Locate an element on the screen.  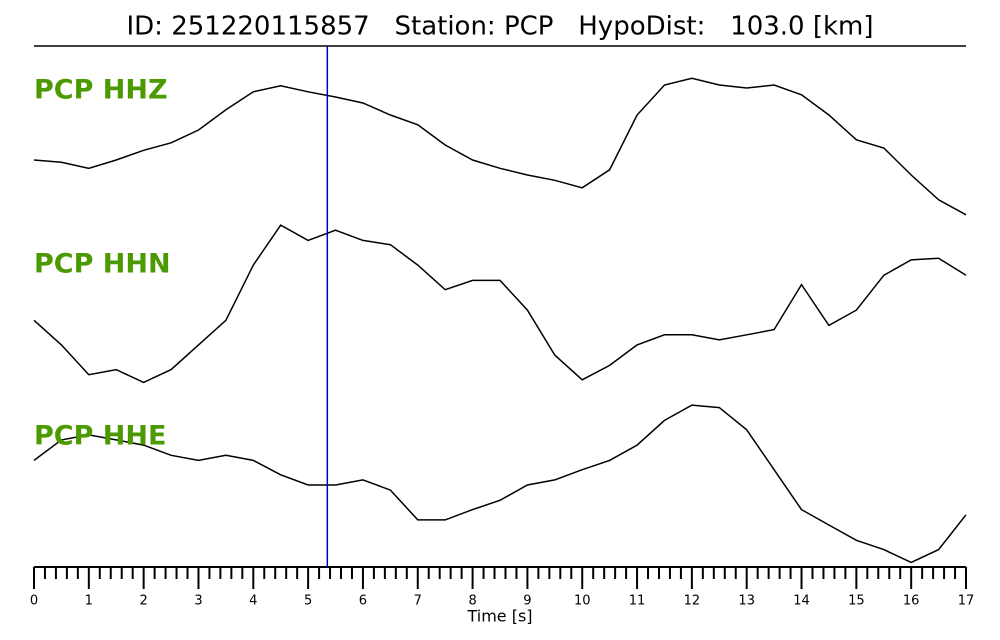
x-tick-label: 2 is located at coordinates (144, 601).